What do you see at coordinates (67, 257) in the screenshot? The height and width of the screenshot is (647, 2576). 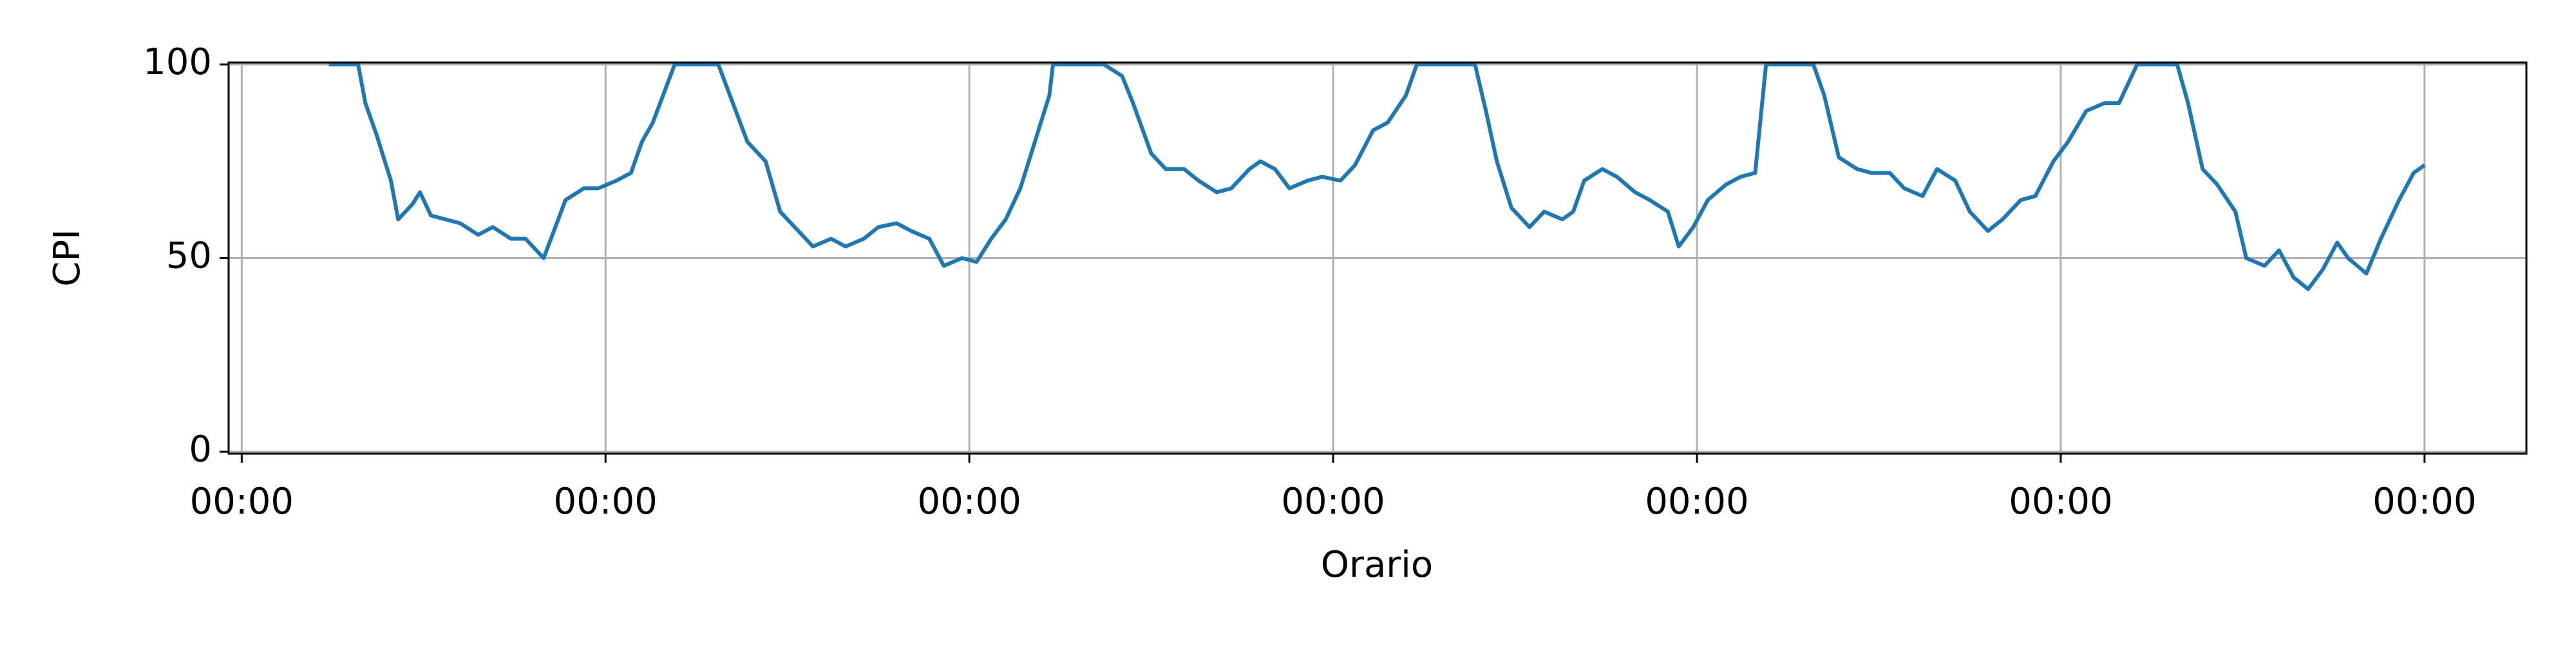 I see `y-axis-label: CPI` at bounding box center [67, 257].